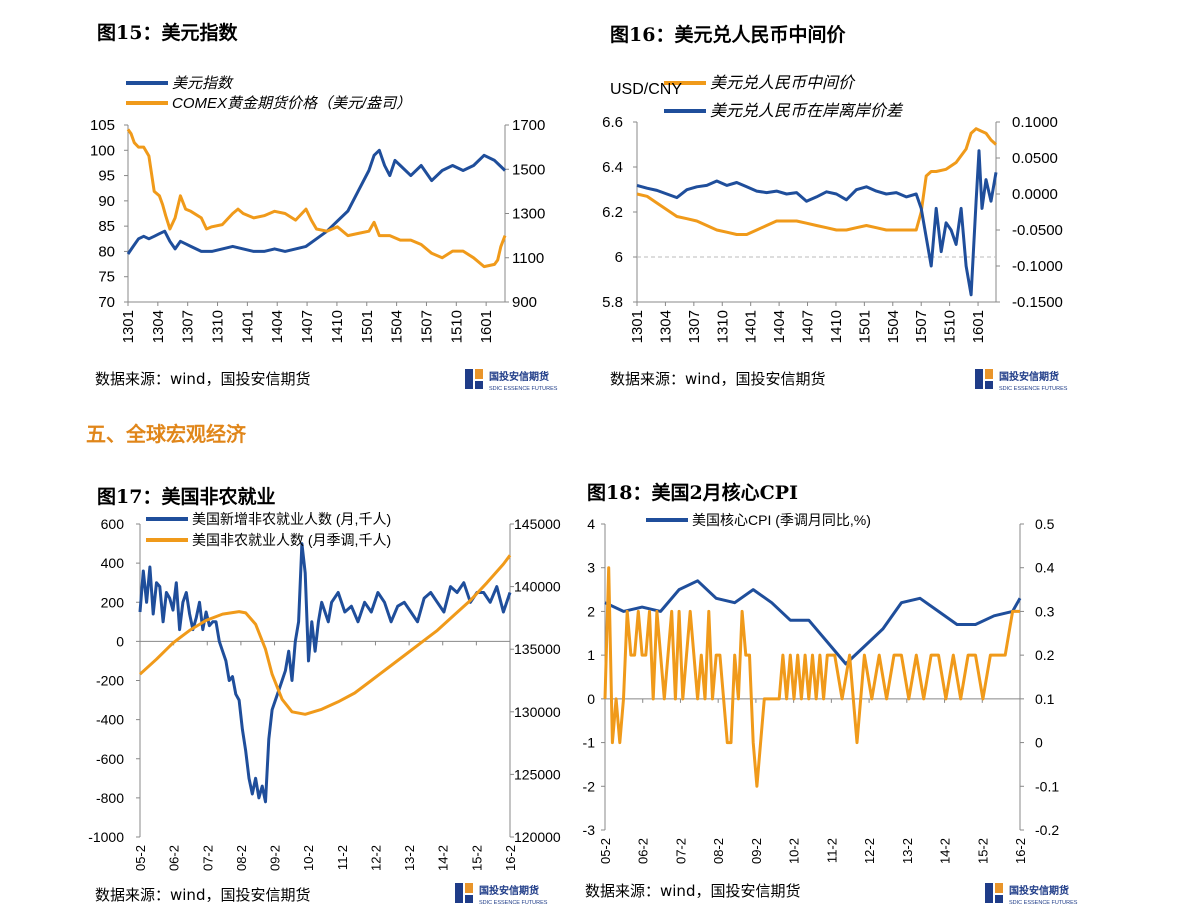 The height and width of the screenshot is (921, 1191). I want to click on fig15-y-tick-label-right: 1700, so click(528, 125).